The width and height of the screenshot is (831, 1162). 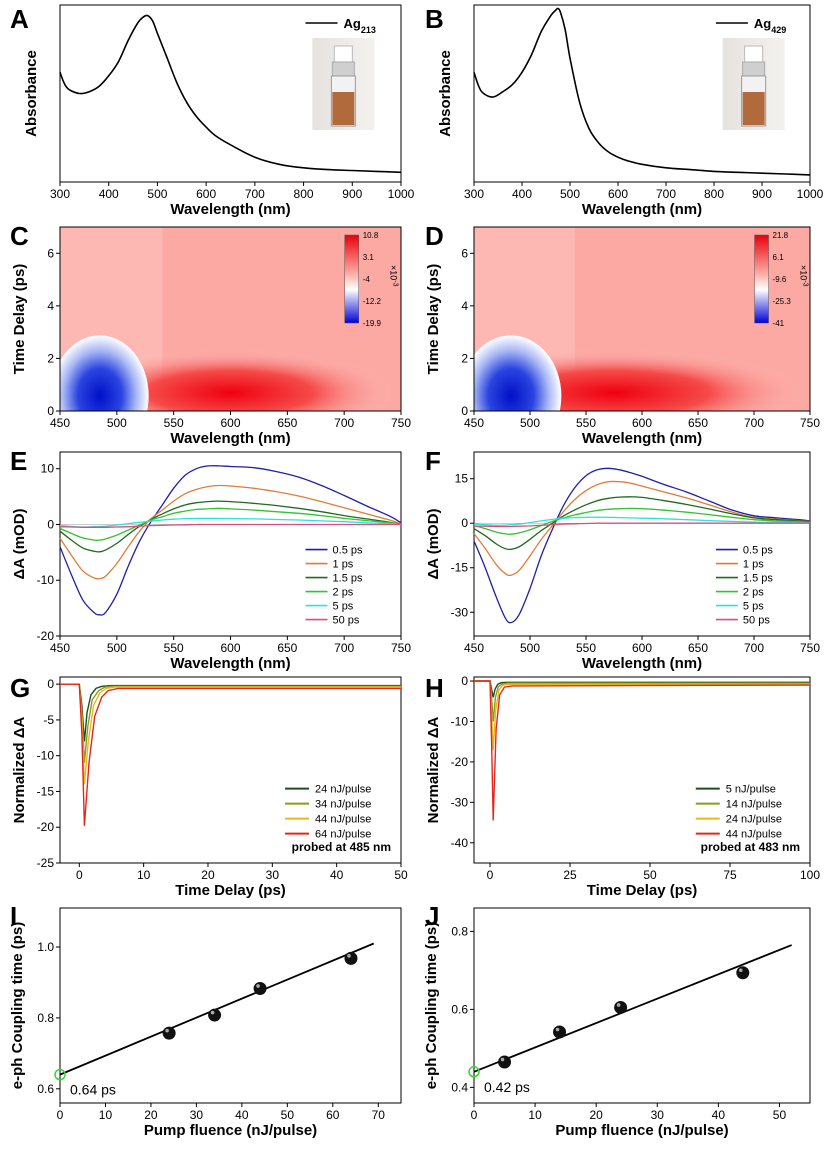 What do you see at coordinates (462, 479) in the screenshot?
I see `y-tick-label-f: 15` at bounding box center [462, 479].